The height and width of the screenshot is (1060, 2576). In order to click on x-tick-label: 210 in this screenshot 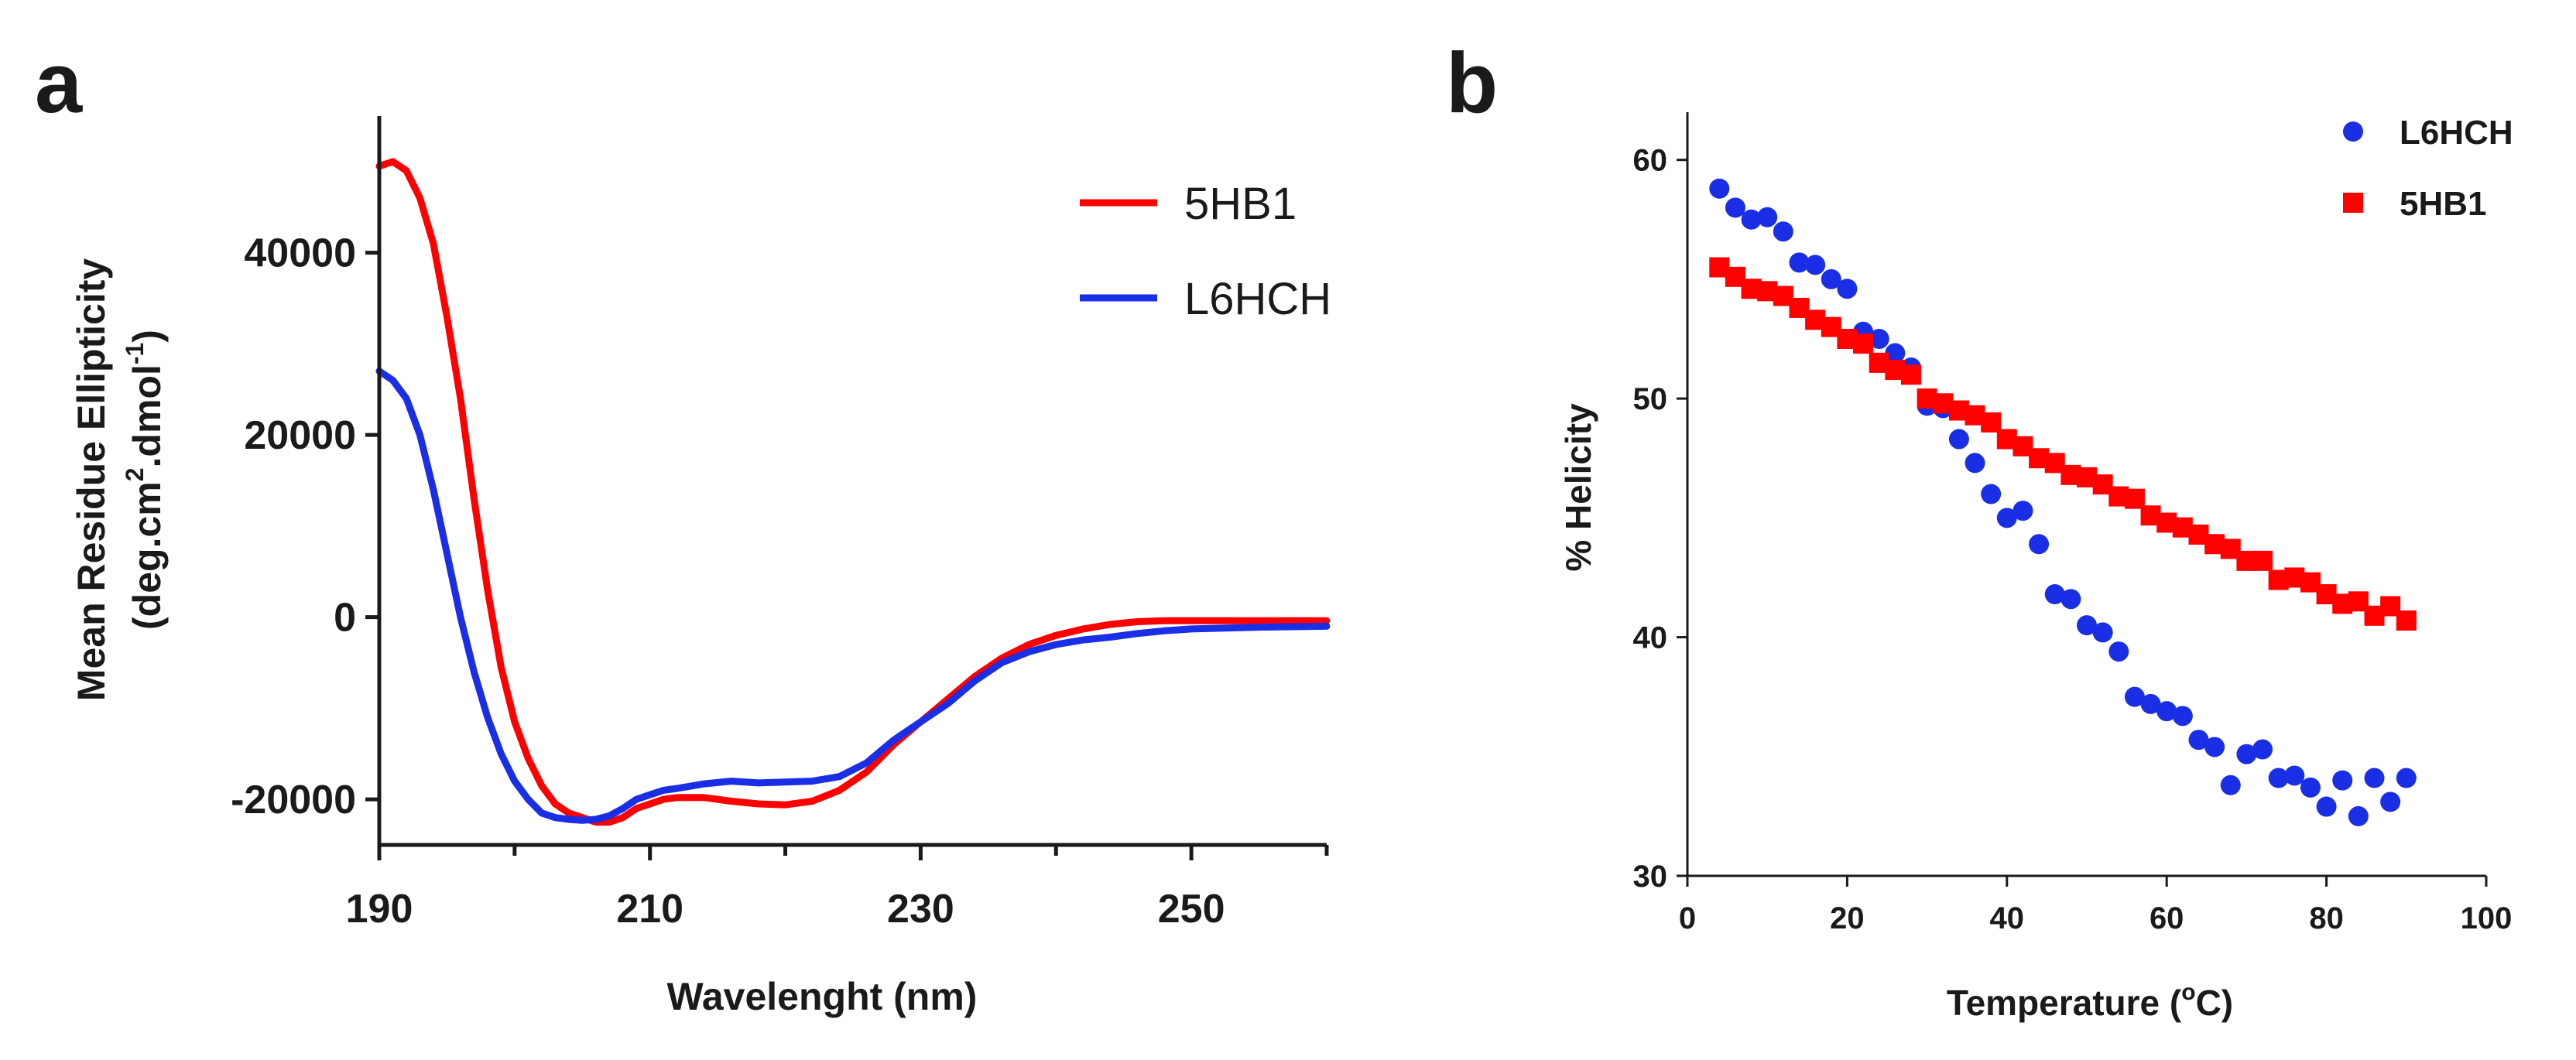, I will do `click(649, 910)`.